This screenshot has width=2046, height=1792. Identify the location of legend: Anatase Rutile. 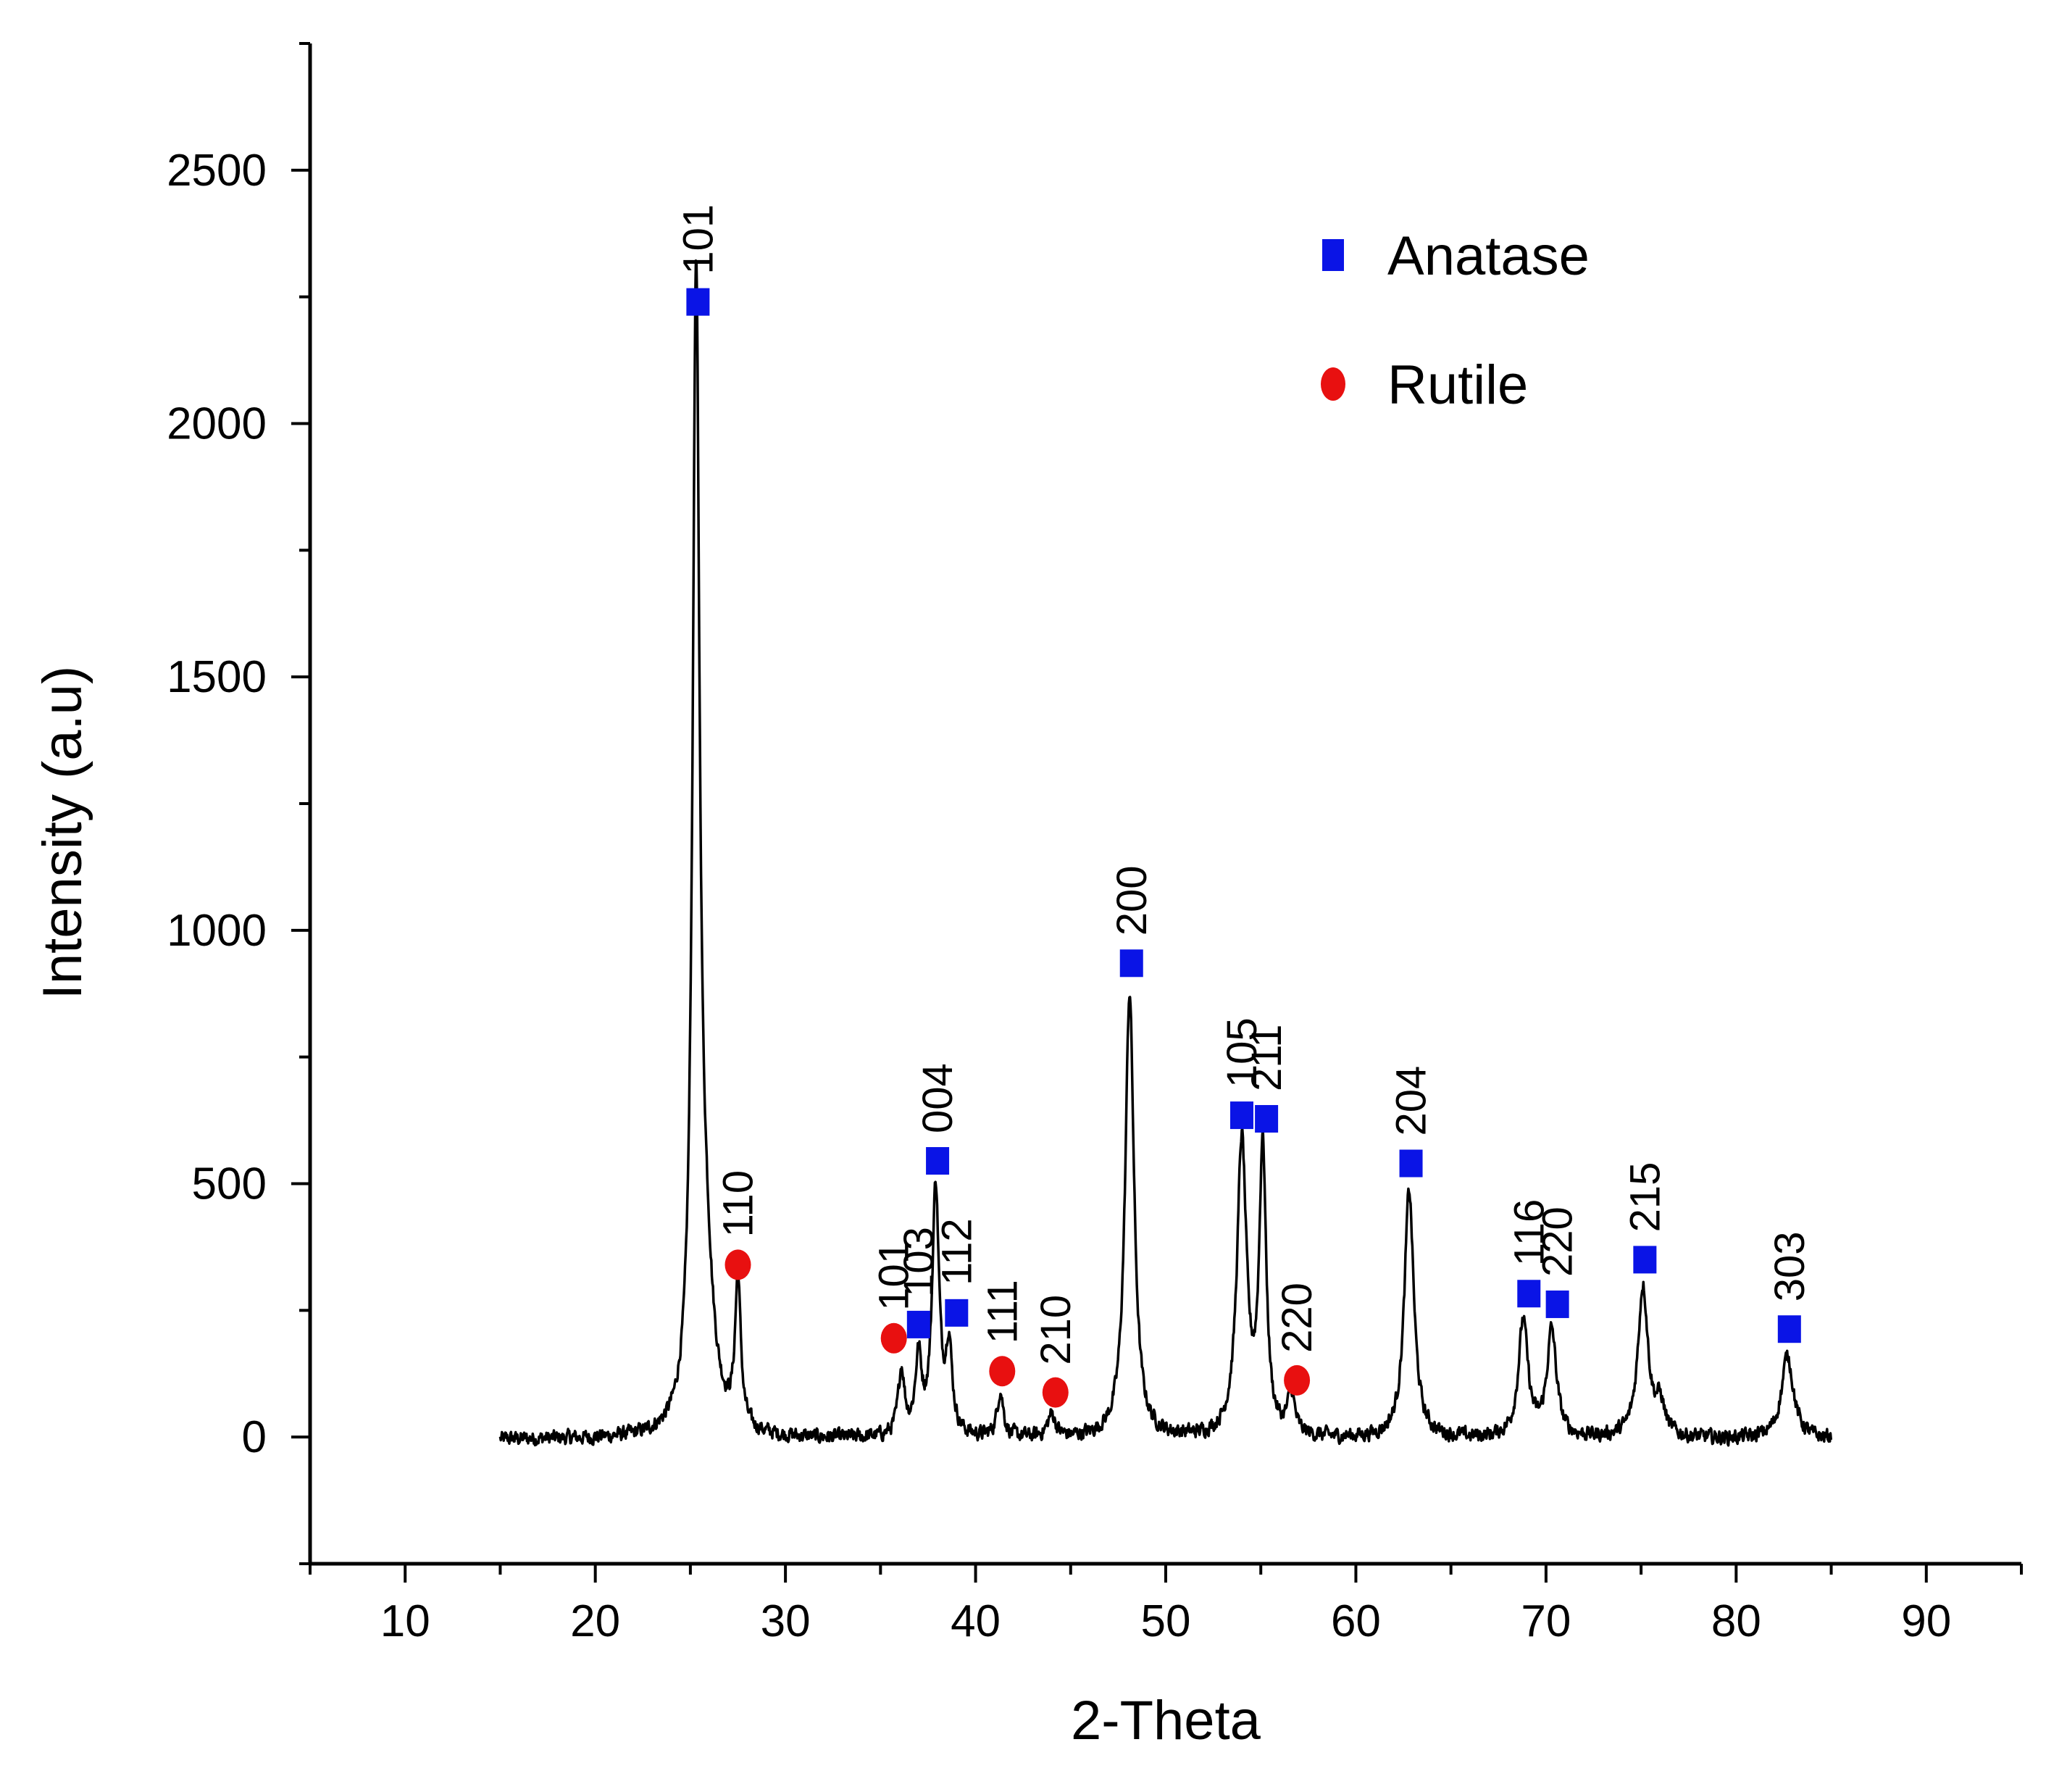
(1456, 320).